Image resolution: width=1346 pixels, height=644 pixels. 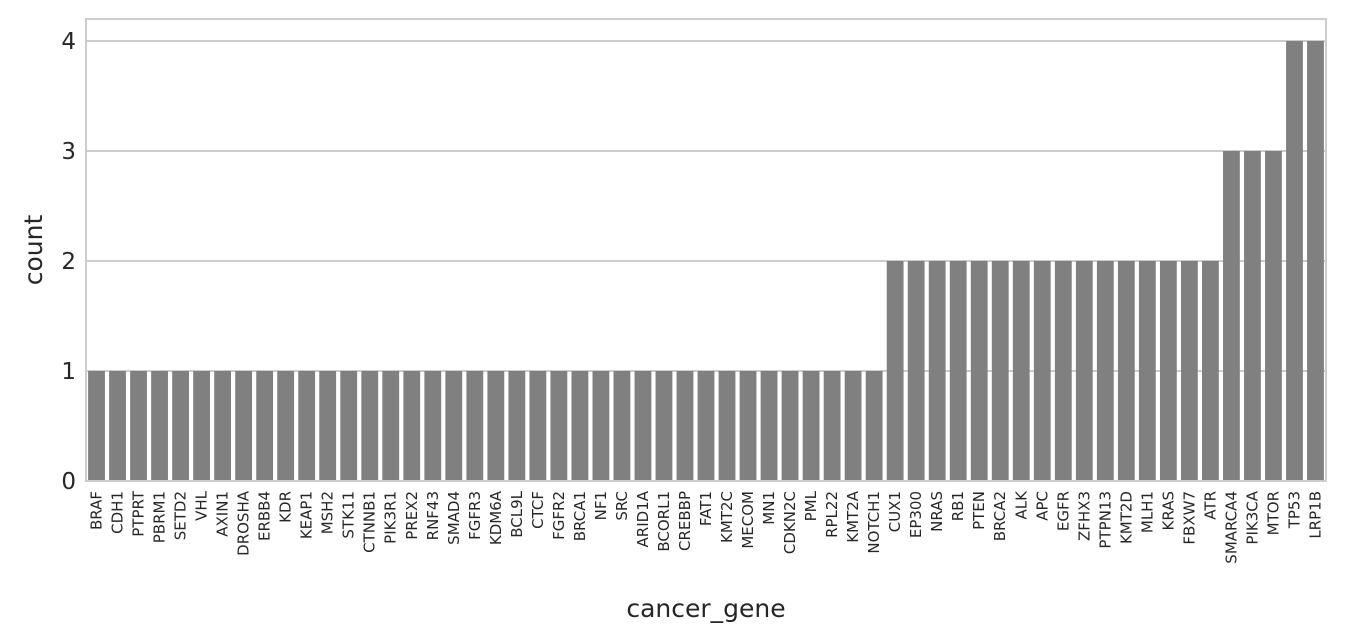 I want to click on x-tick-label: MSH2, so click(x=328, y=512).